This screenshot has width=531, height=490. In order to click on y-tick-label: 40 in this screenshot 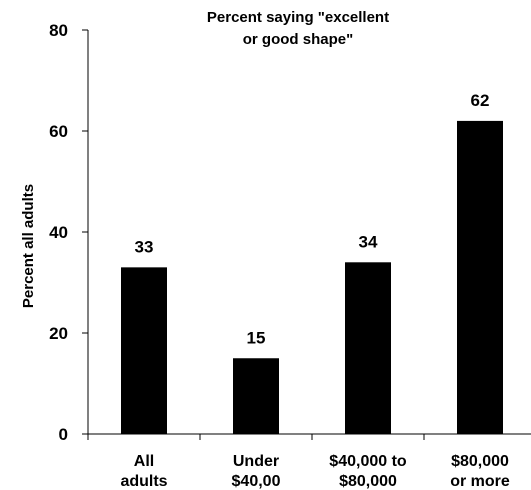, I will do `click(58, 232)`.